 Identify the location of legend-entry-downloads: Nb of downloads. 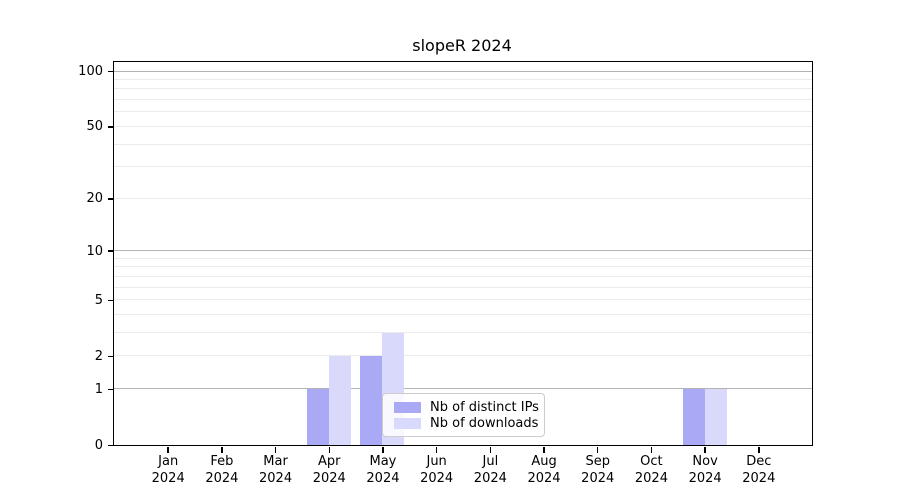
(466, 423).